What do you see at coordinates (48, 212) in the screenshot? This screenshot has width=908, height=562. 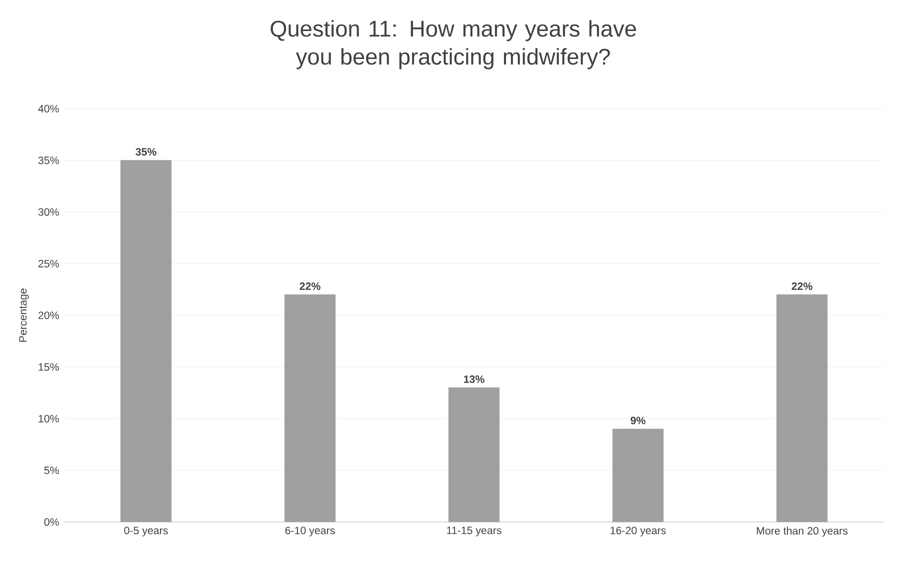 I see `y-tick-label: 30%` at bounding box center [48, 212].